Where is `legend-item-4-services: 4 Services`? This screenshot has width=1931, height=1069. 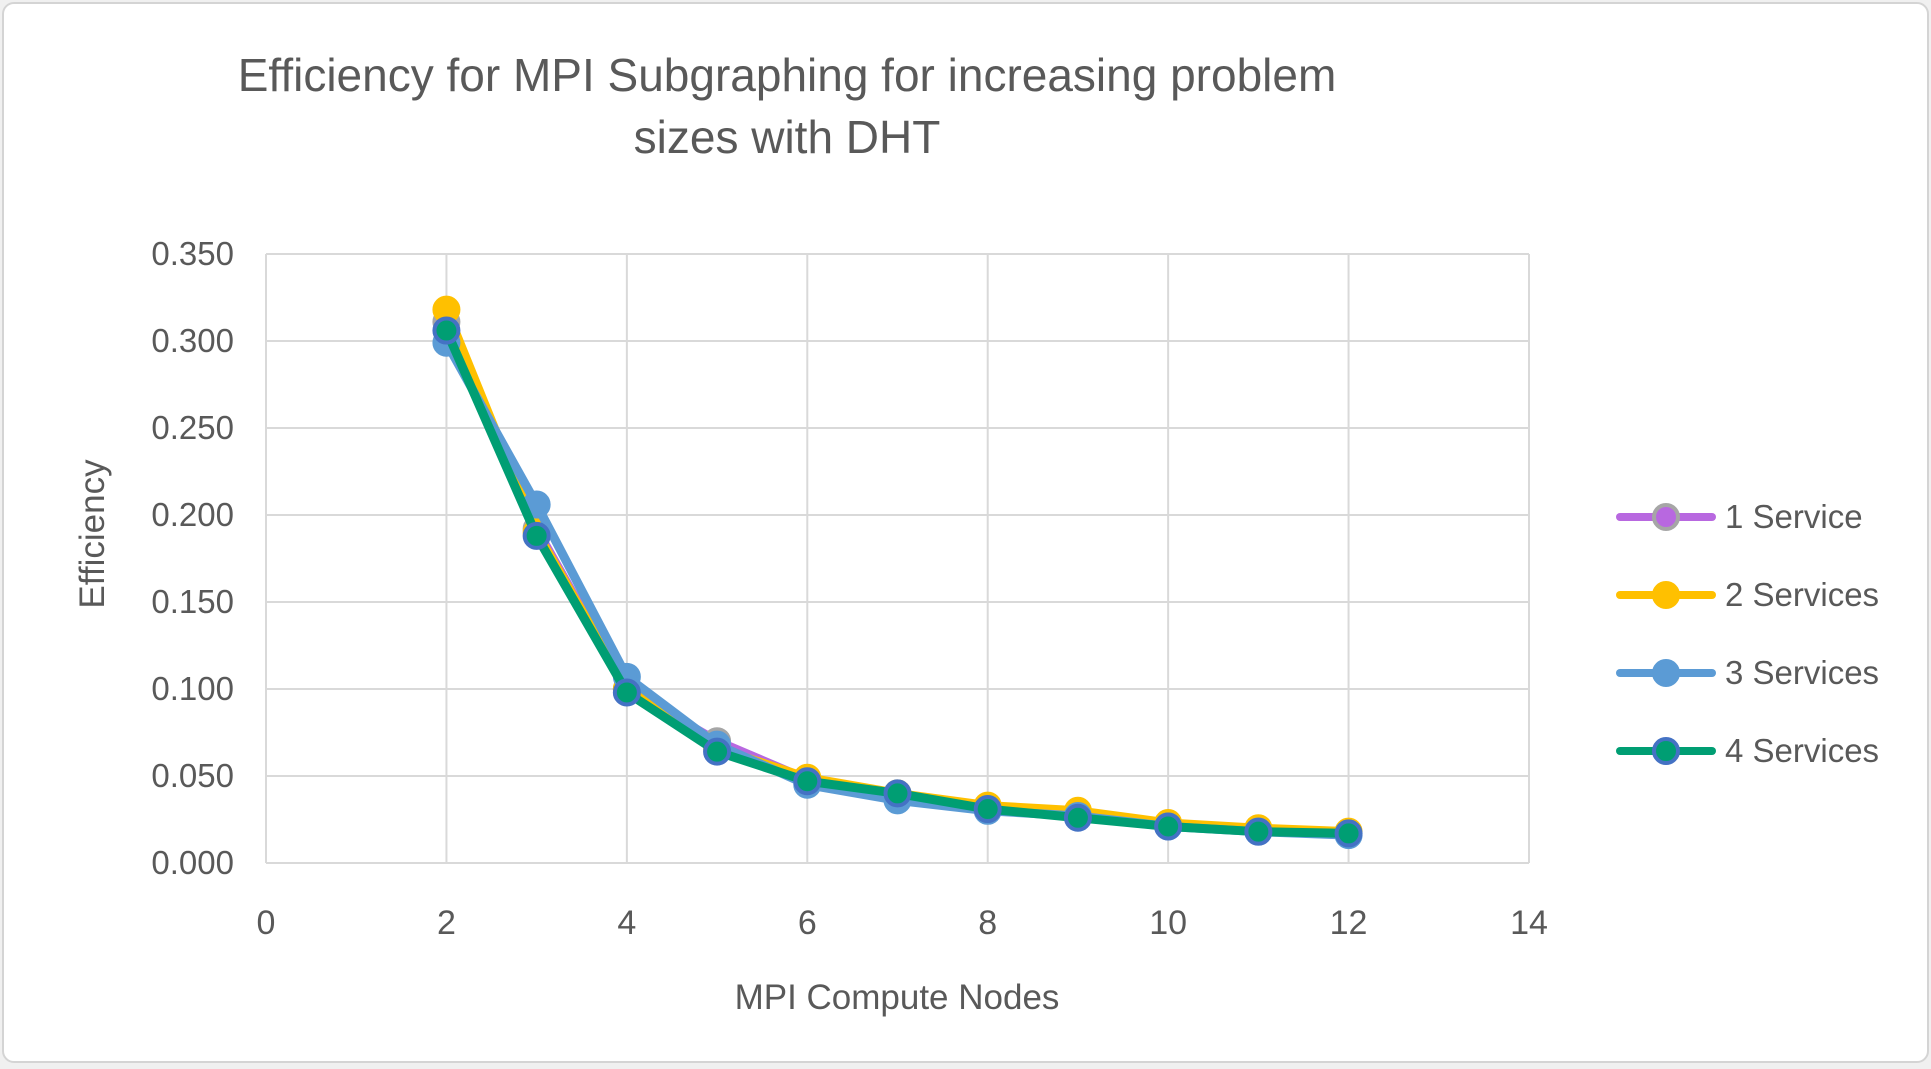
legend-item-4-services: 4 Services is located at coordinates (1747, 751).